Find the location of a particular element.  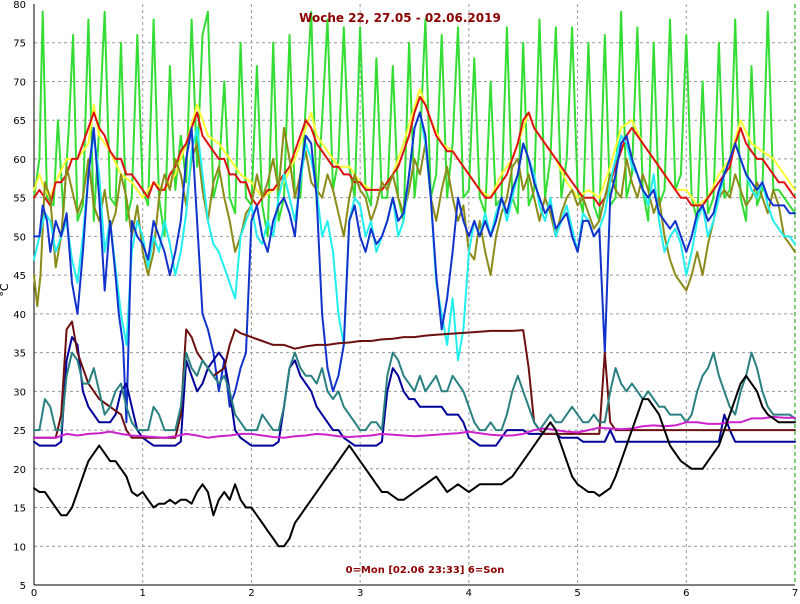

y-tick-label: 30 is located at coordinates (19, 392).